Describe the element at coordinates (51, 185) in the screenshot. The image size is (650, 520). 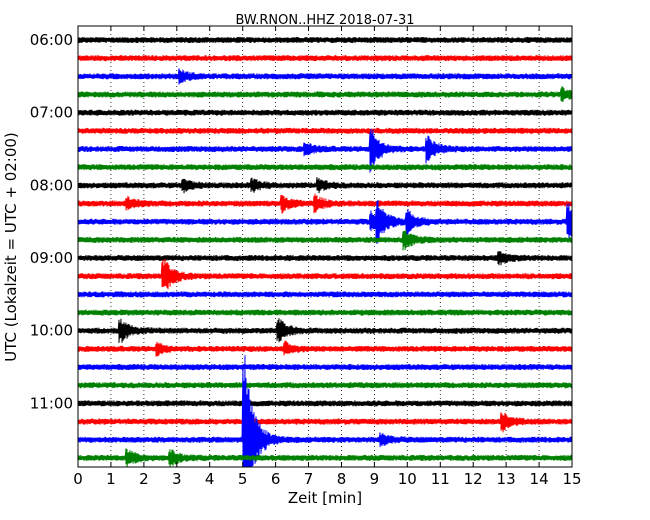
I see `y-tick-label: 08:00` at that location.